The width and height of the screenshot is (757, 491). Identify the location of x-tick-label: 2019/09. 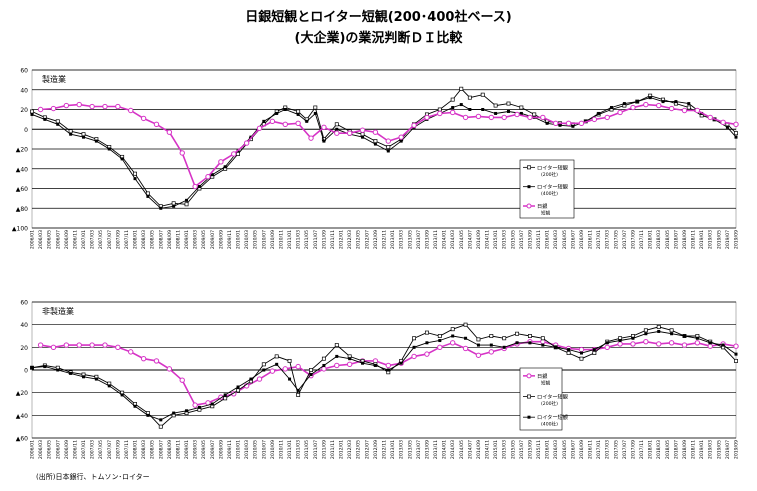
(737, 239).